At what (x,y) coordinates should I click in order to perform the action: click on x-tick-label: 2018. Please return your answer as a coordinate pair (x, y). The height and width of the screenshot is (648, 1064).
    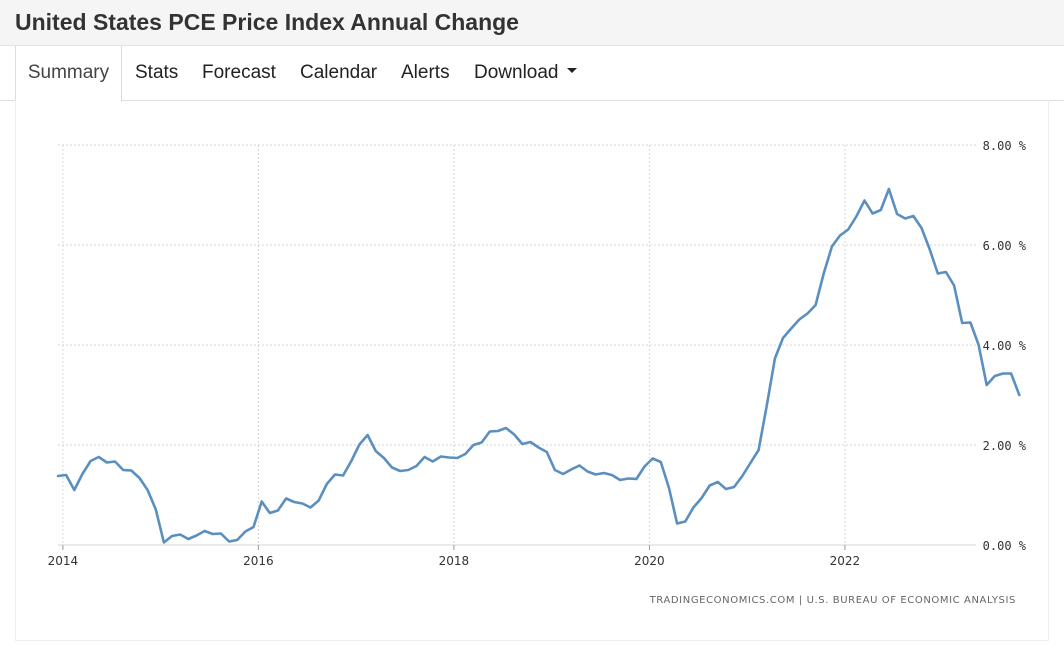
    Looking at the image, I should click on (454, 561).